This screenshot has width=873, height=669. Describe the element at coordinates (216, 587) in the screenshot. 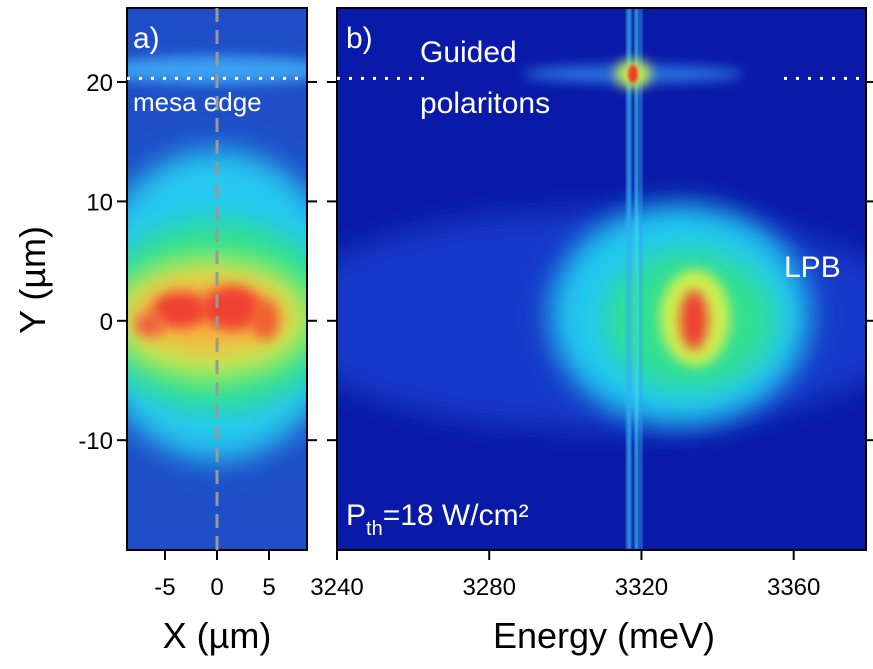

I see `x-tick-label: 0` at that location.